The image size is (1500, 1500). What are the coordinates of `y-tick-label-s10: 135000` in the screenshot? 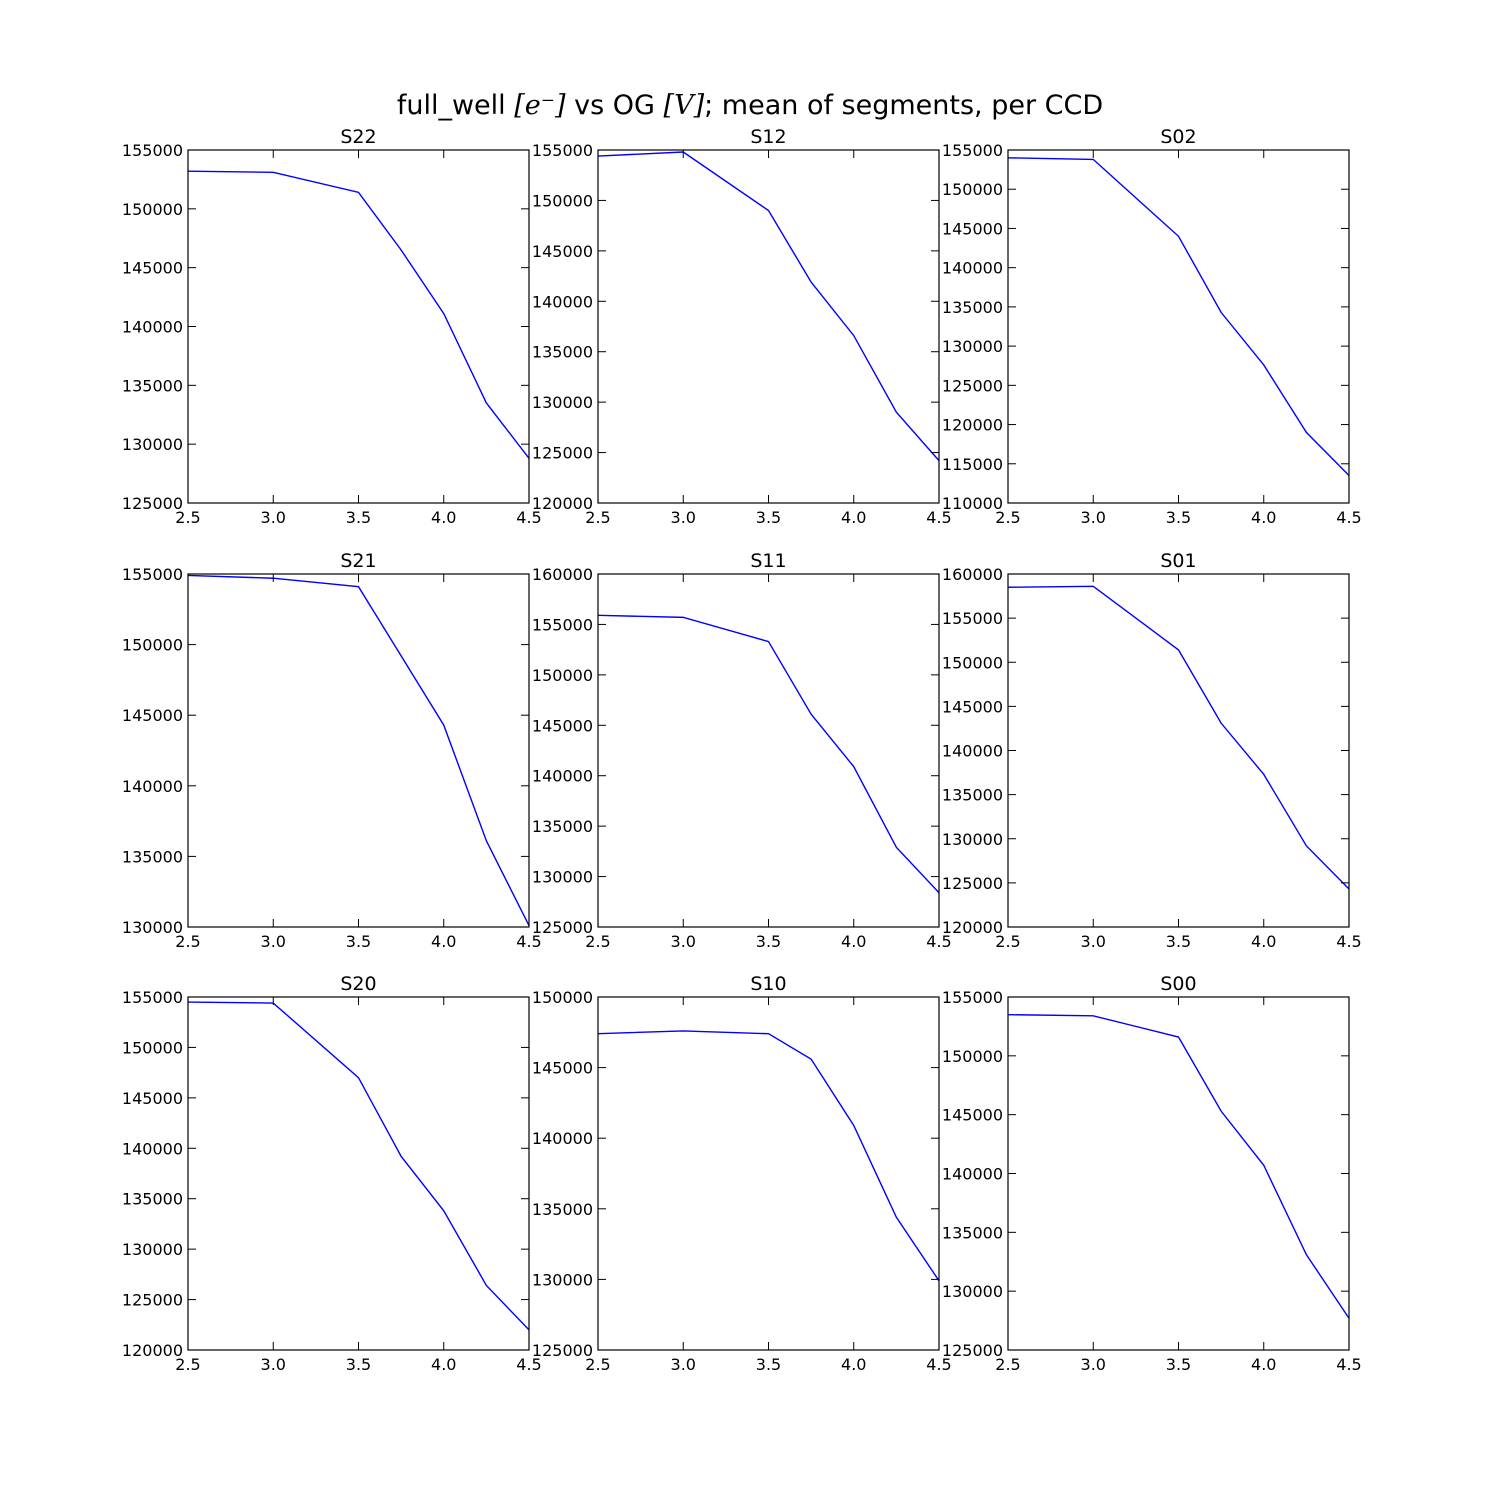 It's located at (562, 1209).